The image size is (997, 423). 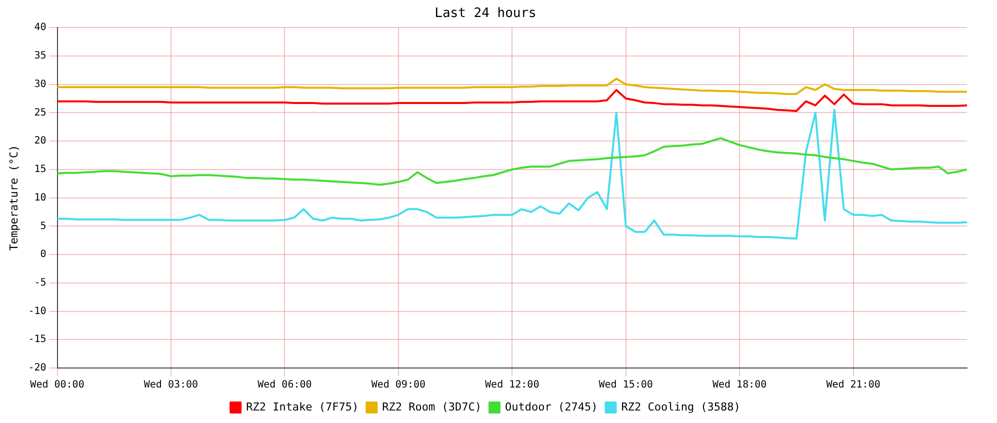 I want to click on y-tick-label: 35, so click(x=40, y=56).